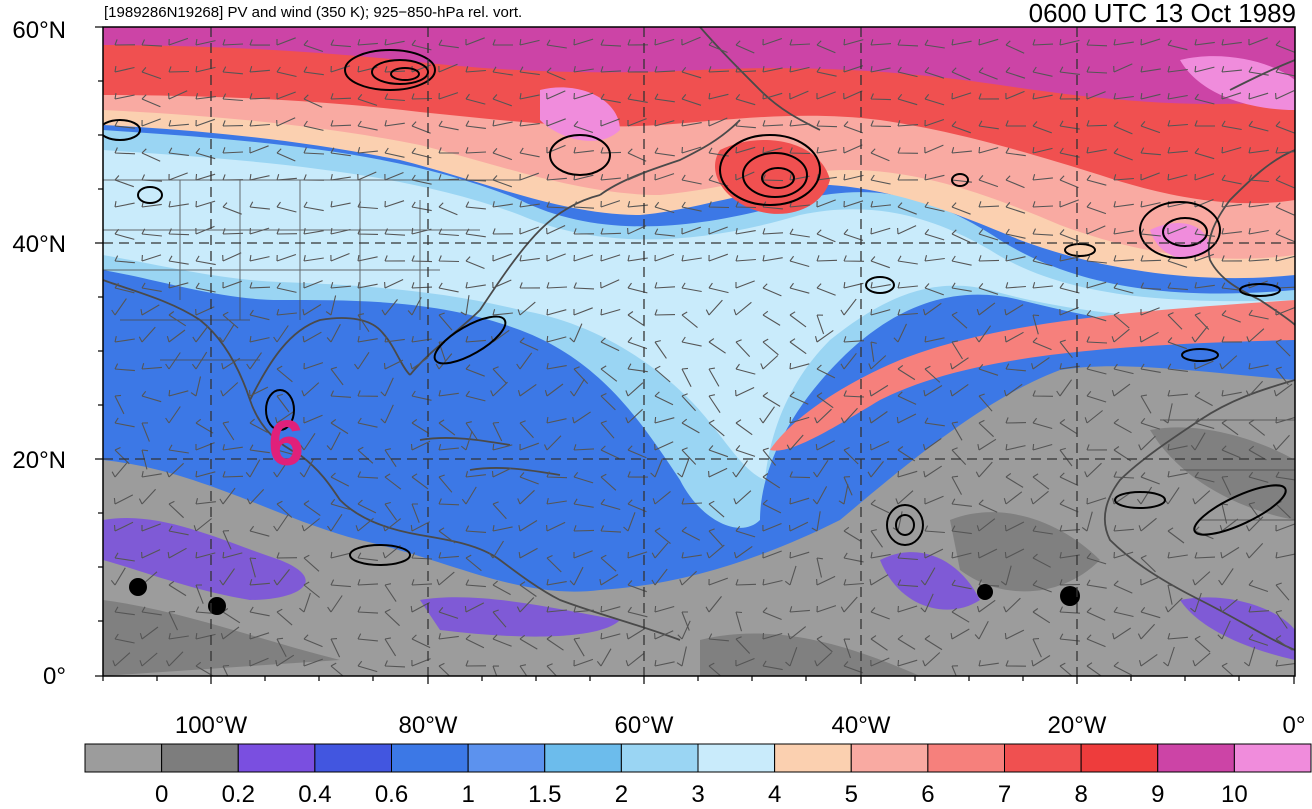 The width and height of the screenshot is (1312, 809). I want to click on figure-datetime: 0600 UTC 13 Oct 1989, so click(1162, 14).